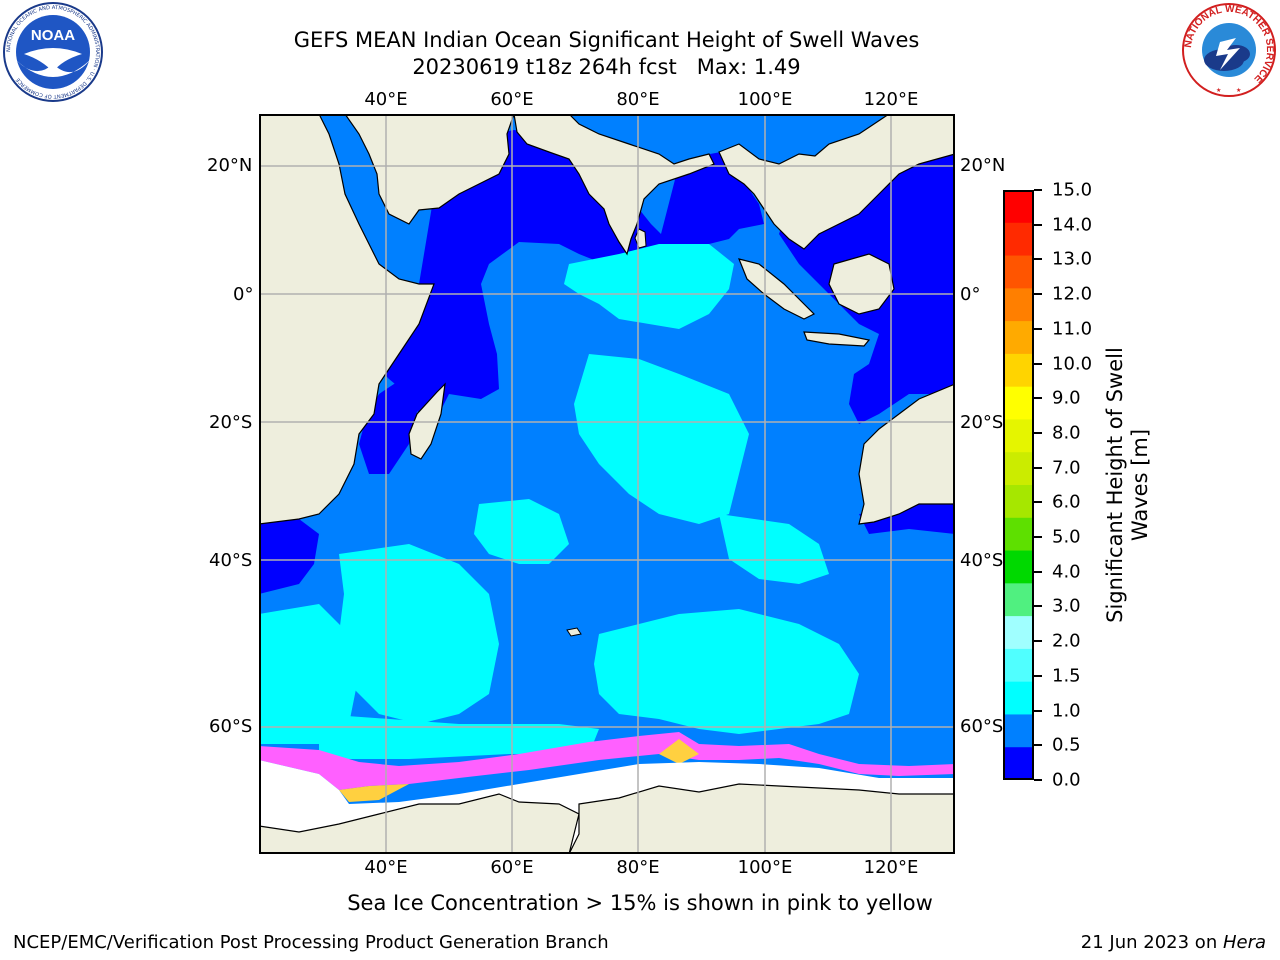 Image resolution: width=1280 pixels, height=960 pixels. Describe the element at coordinates (231, 560) in the screenshot. I see `lat-label-left: 40°S` at that location.